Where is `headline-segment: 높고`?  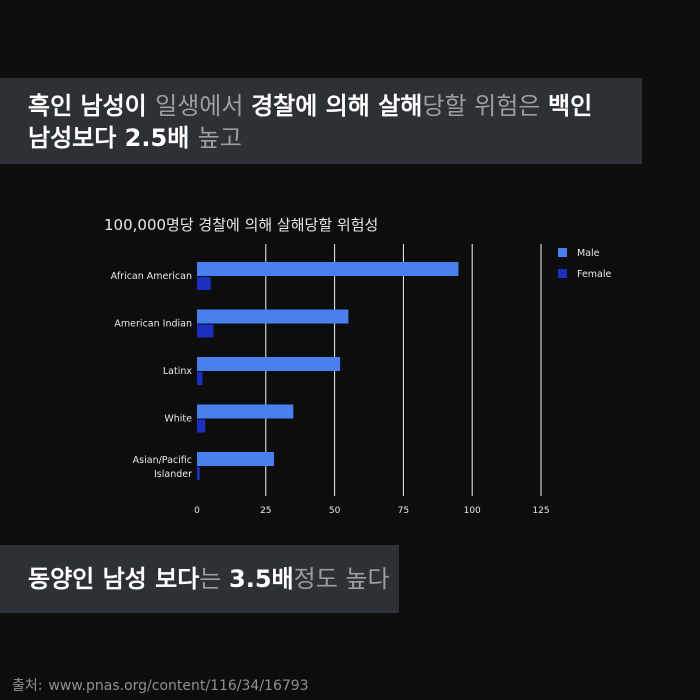
headline-segment: 높고 is located at coordinates (219, 138).